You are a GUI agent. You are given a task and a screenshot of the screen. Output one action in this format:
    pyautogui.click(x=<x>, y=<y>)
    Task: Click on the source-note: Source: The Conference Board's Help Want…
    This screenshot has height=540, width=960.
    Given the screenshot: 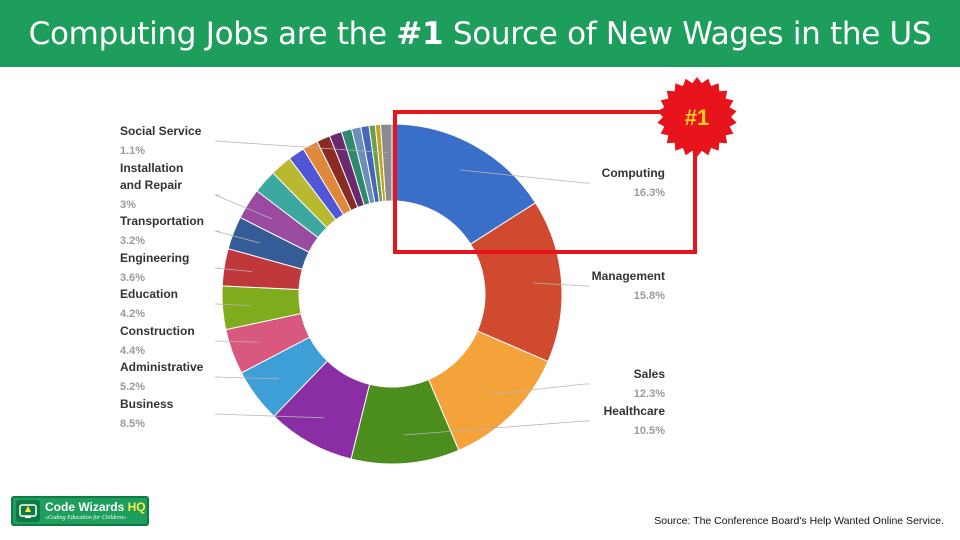 What is the action you would take?
    pyautogui.click(x=799, y=521)
    